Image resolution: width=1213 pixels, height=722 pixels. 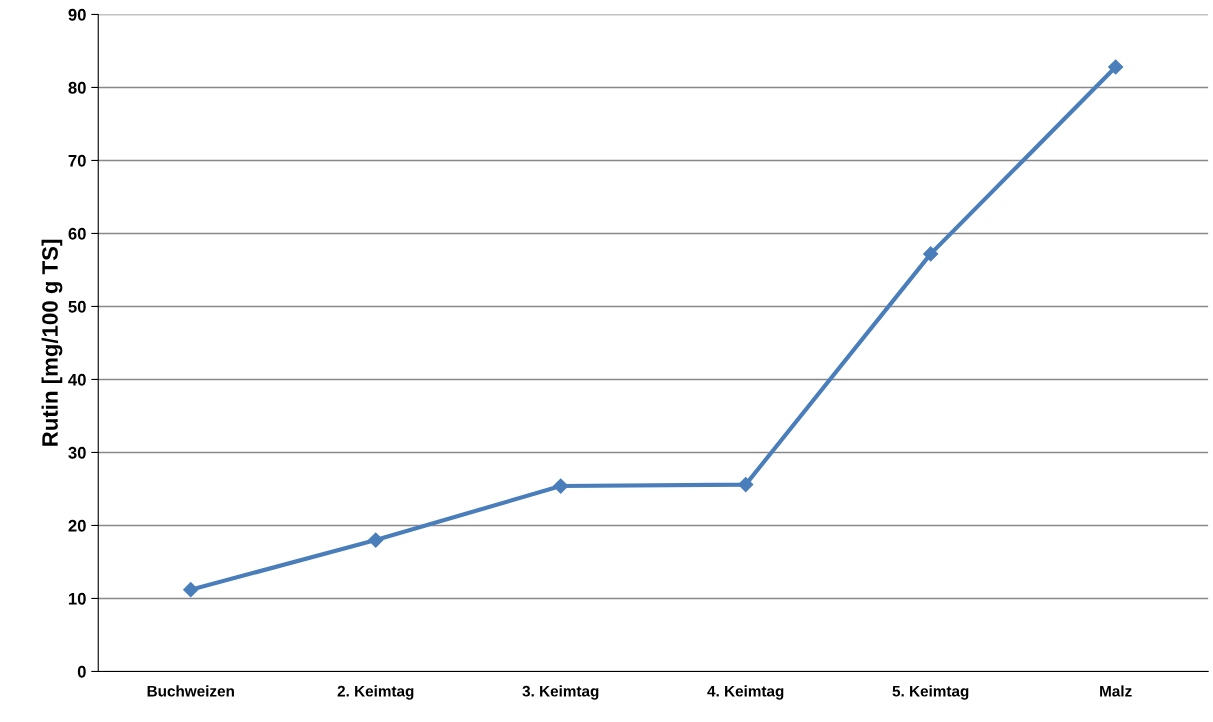 What do you see at coordinates (52, 342) in the screenshot?
I see `y-axis-title: Rutin [mg/100 g TS]` at bounding box center [52, 342].